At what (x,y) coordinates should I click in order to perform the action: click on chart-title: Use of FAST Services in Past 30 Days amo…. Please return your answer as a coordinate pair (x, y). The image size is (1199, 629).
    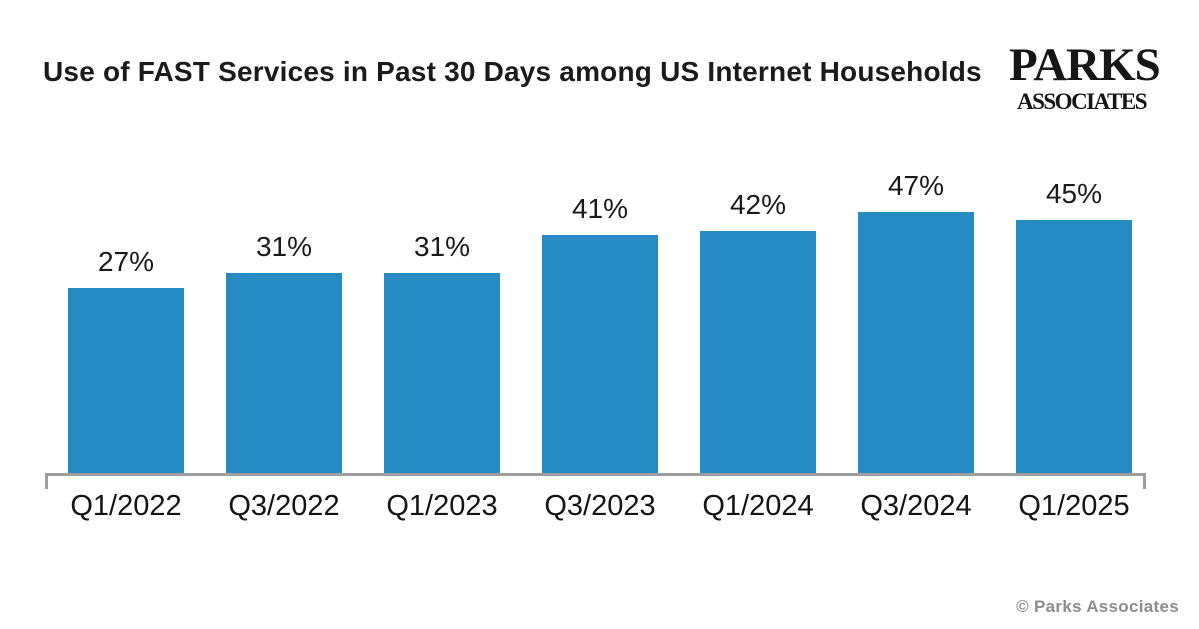
    Looking at the image, I should click on (512, 71).